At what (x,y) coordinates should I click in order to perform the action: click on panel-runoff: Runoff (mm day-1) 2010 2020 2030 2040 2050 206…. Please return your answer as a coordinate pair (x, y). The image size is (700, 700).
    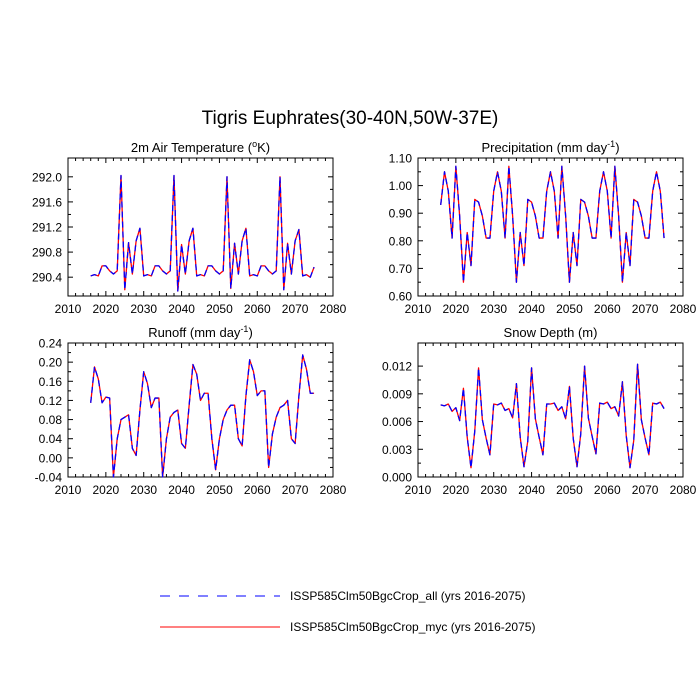
    Looking at the image, I should click on (191, 410).